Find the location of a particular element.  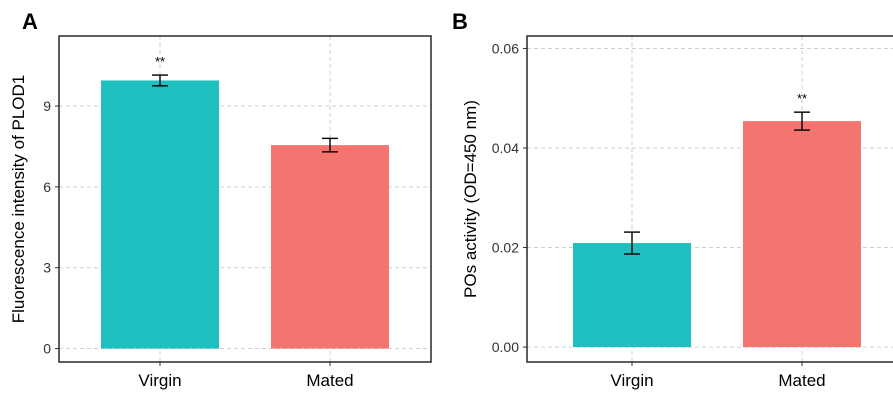

y-tick-label: 6 is located at coordinates (47, 187).